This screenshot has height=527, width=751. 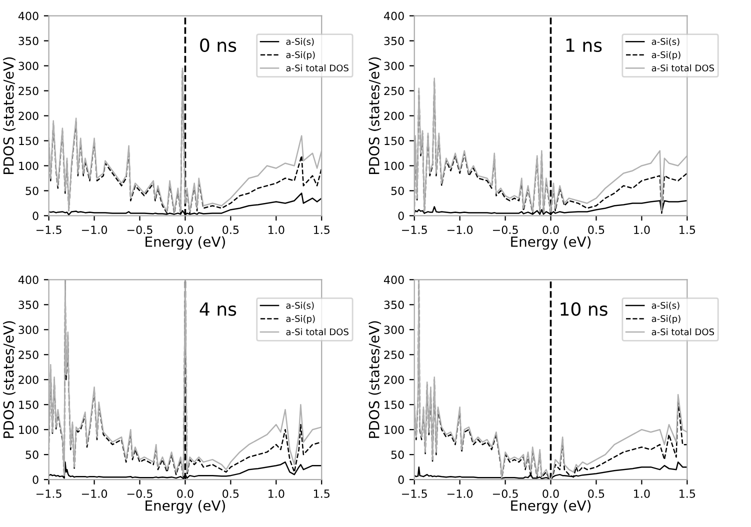 What do you see at coordinates (218, 45) in the screenshot?
I see `annotation: 0 ns` at bounding box center [218, 45].